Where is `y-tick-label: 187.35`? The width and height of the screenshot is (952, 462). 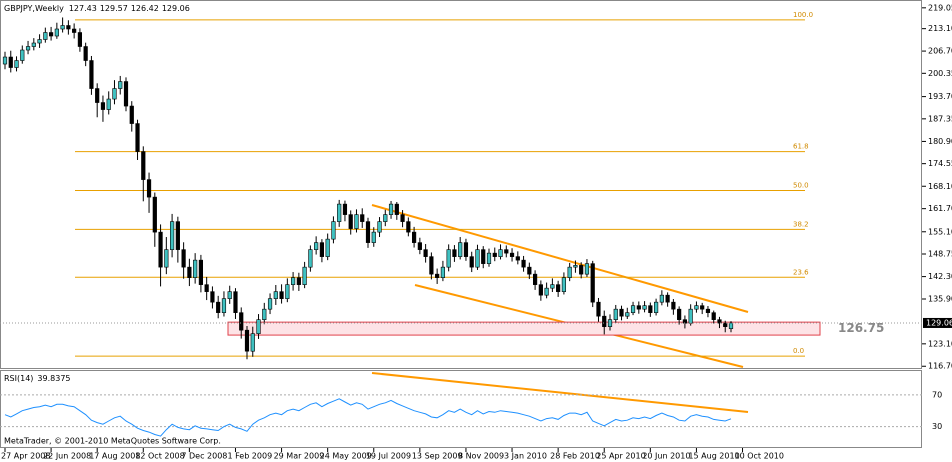
y-tick-label: 187.35 is located at coordinates (940, 118).